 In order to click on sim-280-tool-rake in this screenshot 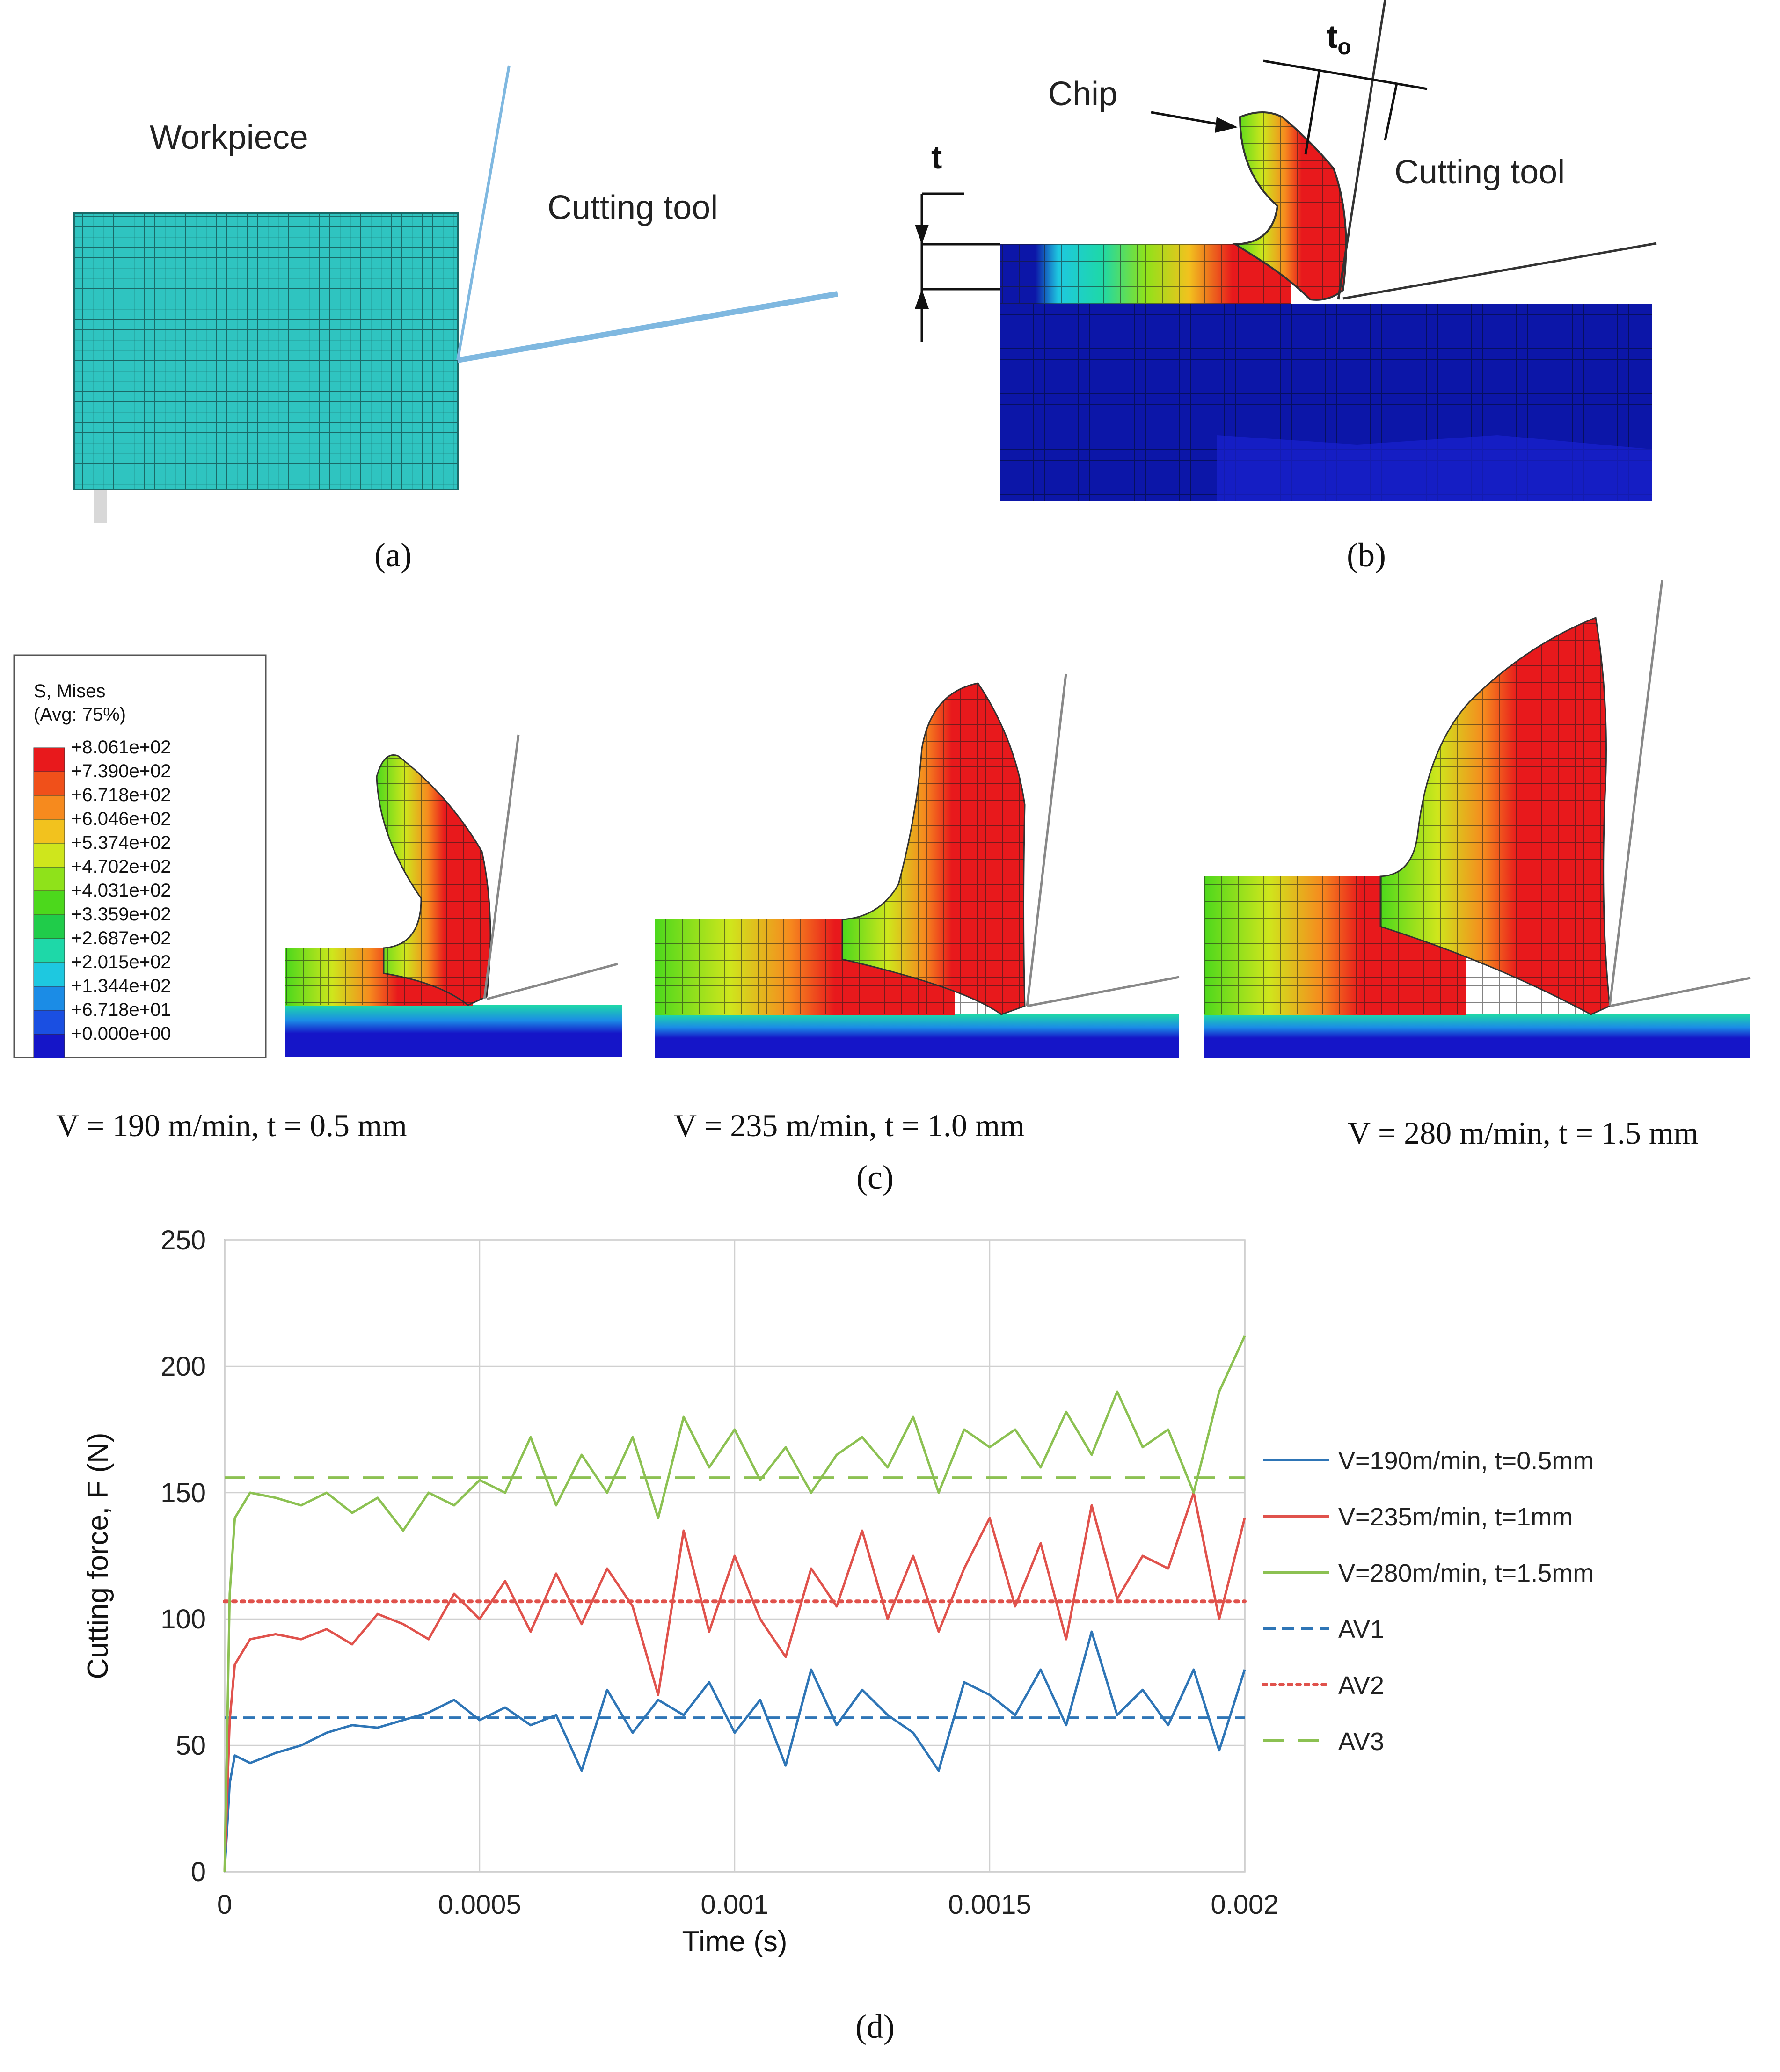, I will do `click(1635, 793)`.